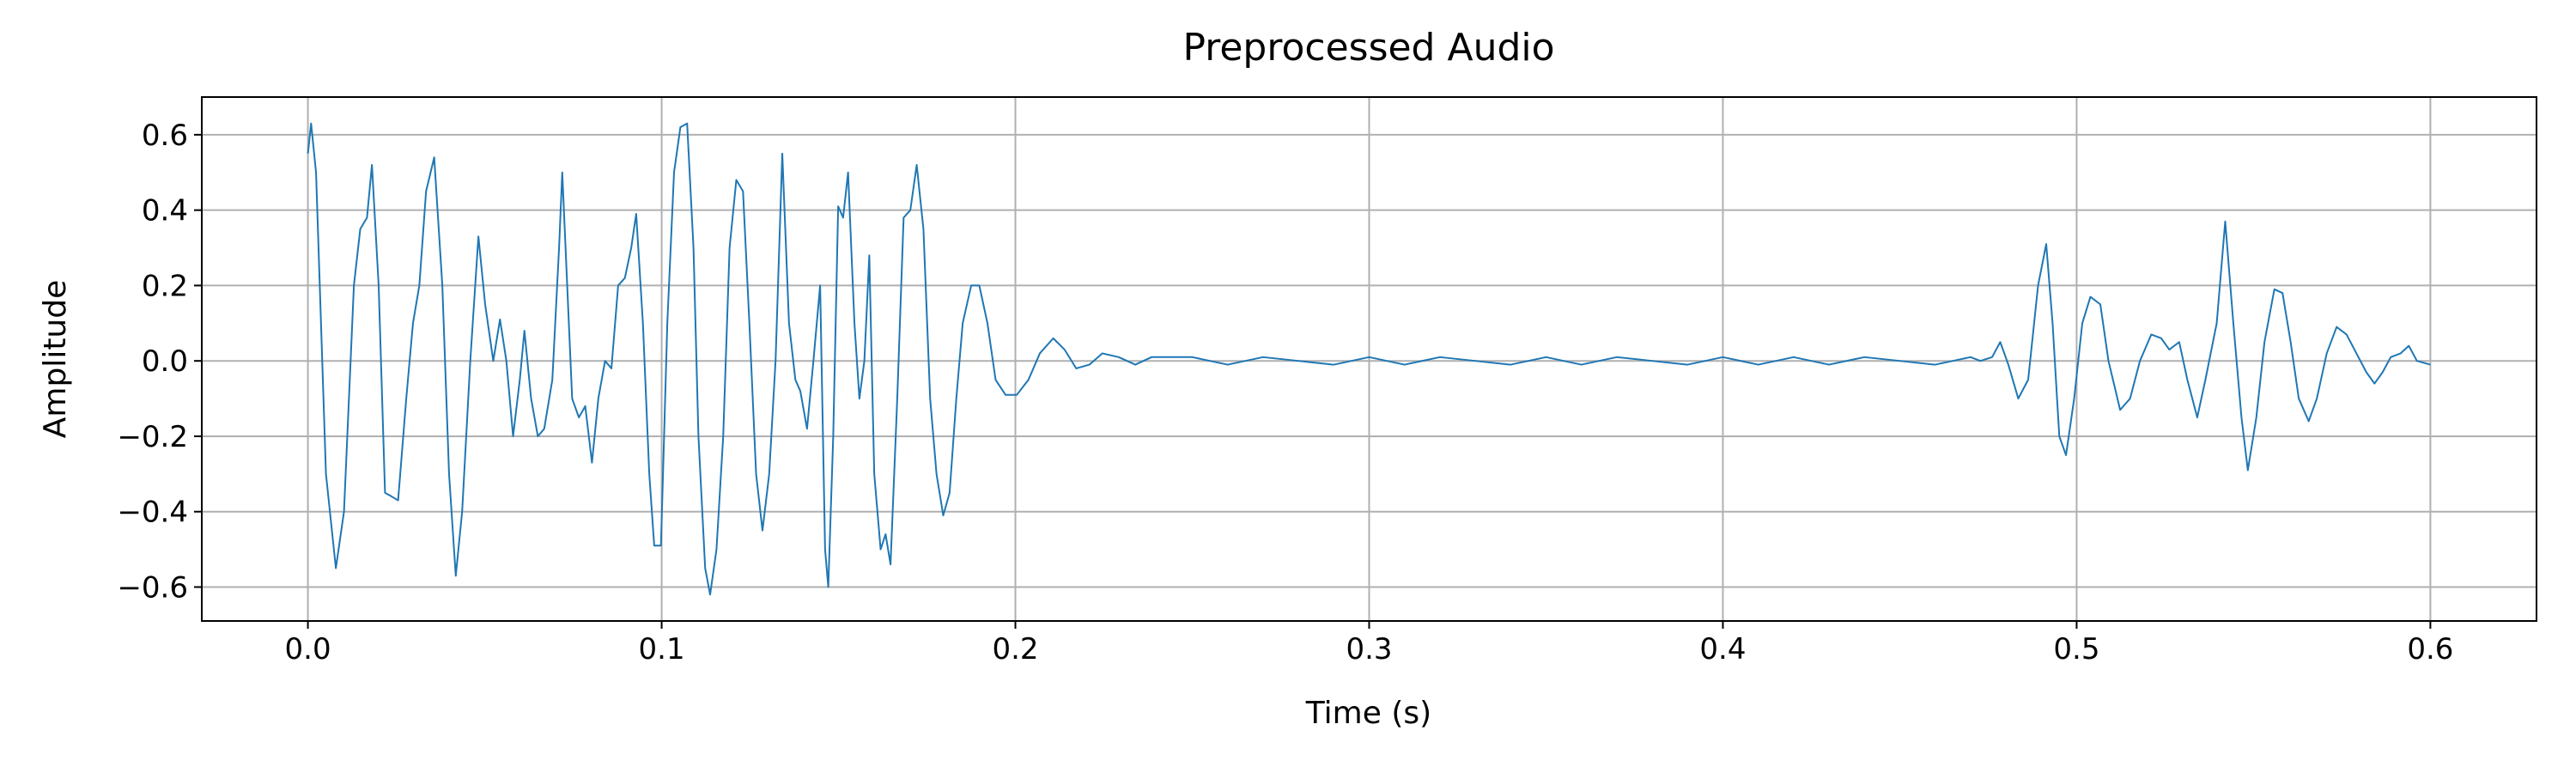 The width and height of the screenshot is (2576, 773). Describe the element at coordinates (165, 136) in the screenshot. I see `y-tick-label: 0.6` at that location.